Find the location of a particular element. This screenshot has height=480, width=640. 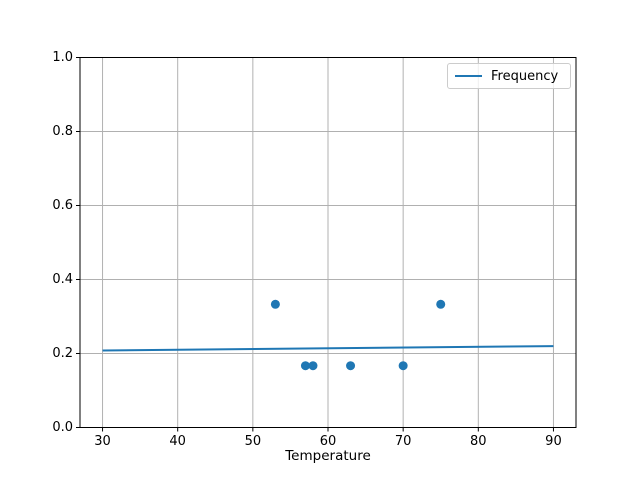

y-tick-label: 0.0 is located at coordinates (62, 427).